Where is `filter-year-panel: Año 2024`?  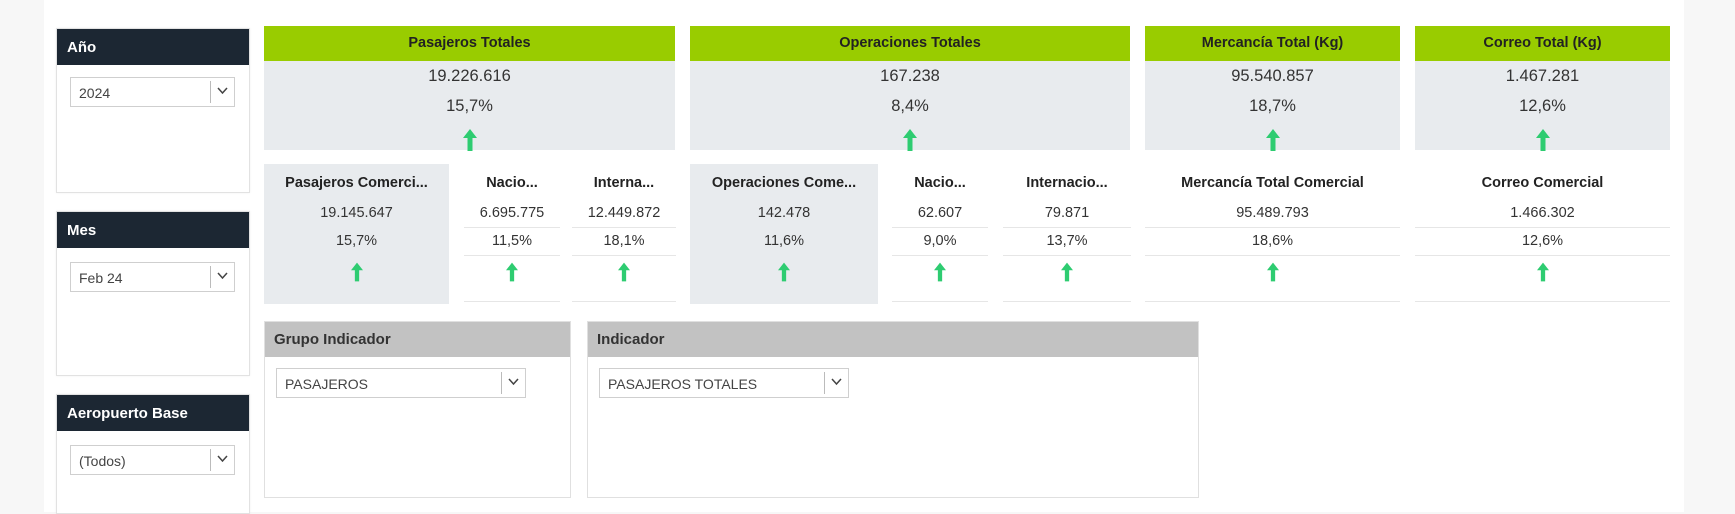
filter-year-panel: Año 2024 is located at coordinates (153, 110).